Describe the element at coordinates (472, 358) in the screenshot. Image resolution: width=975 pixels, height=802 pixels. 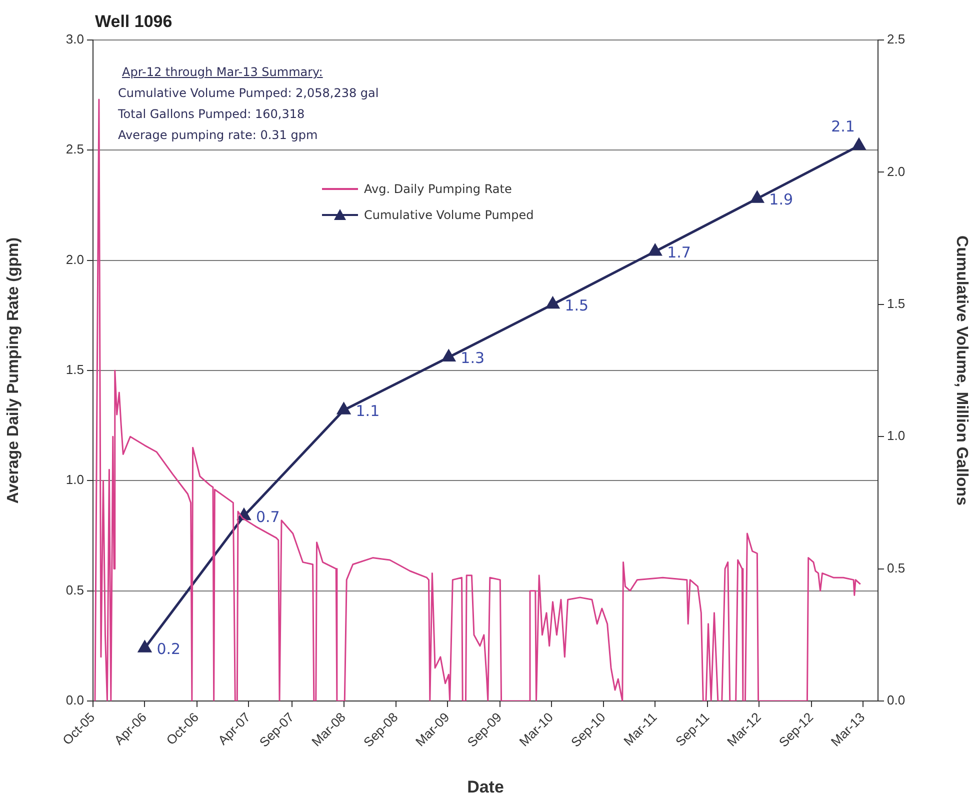
I see `data-label: 1.3` at that location.